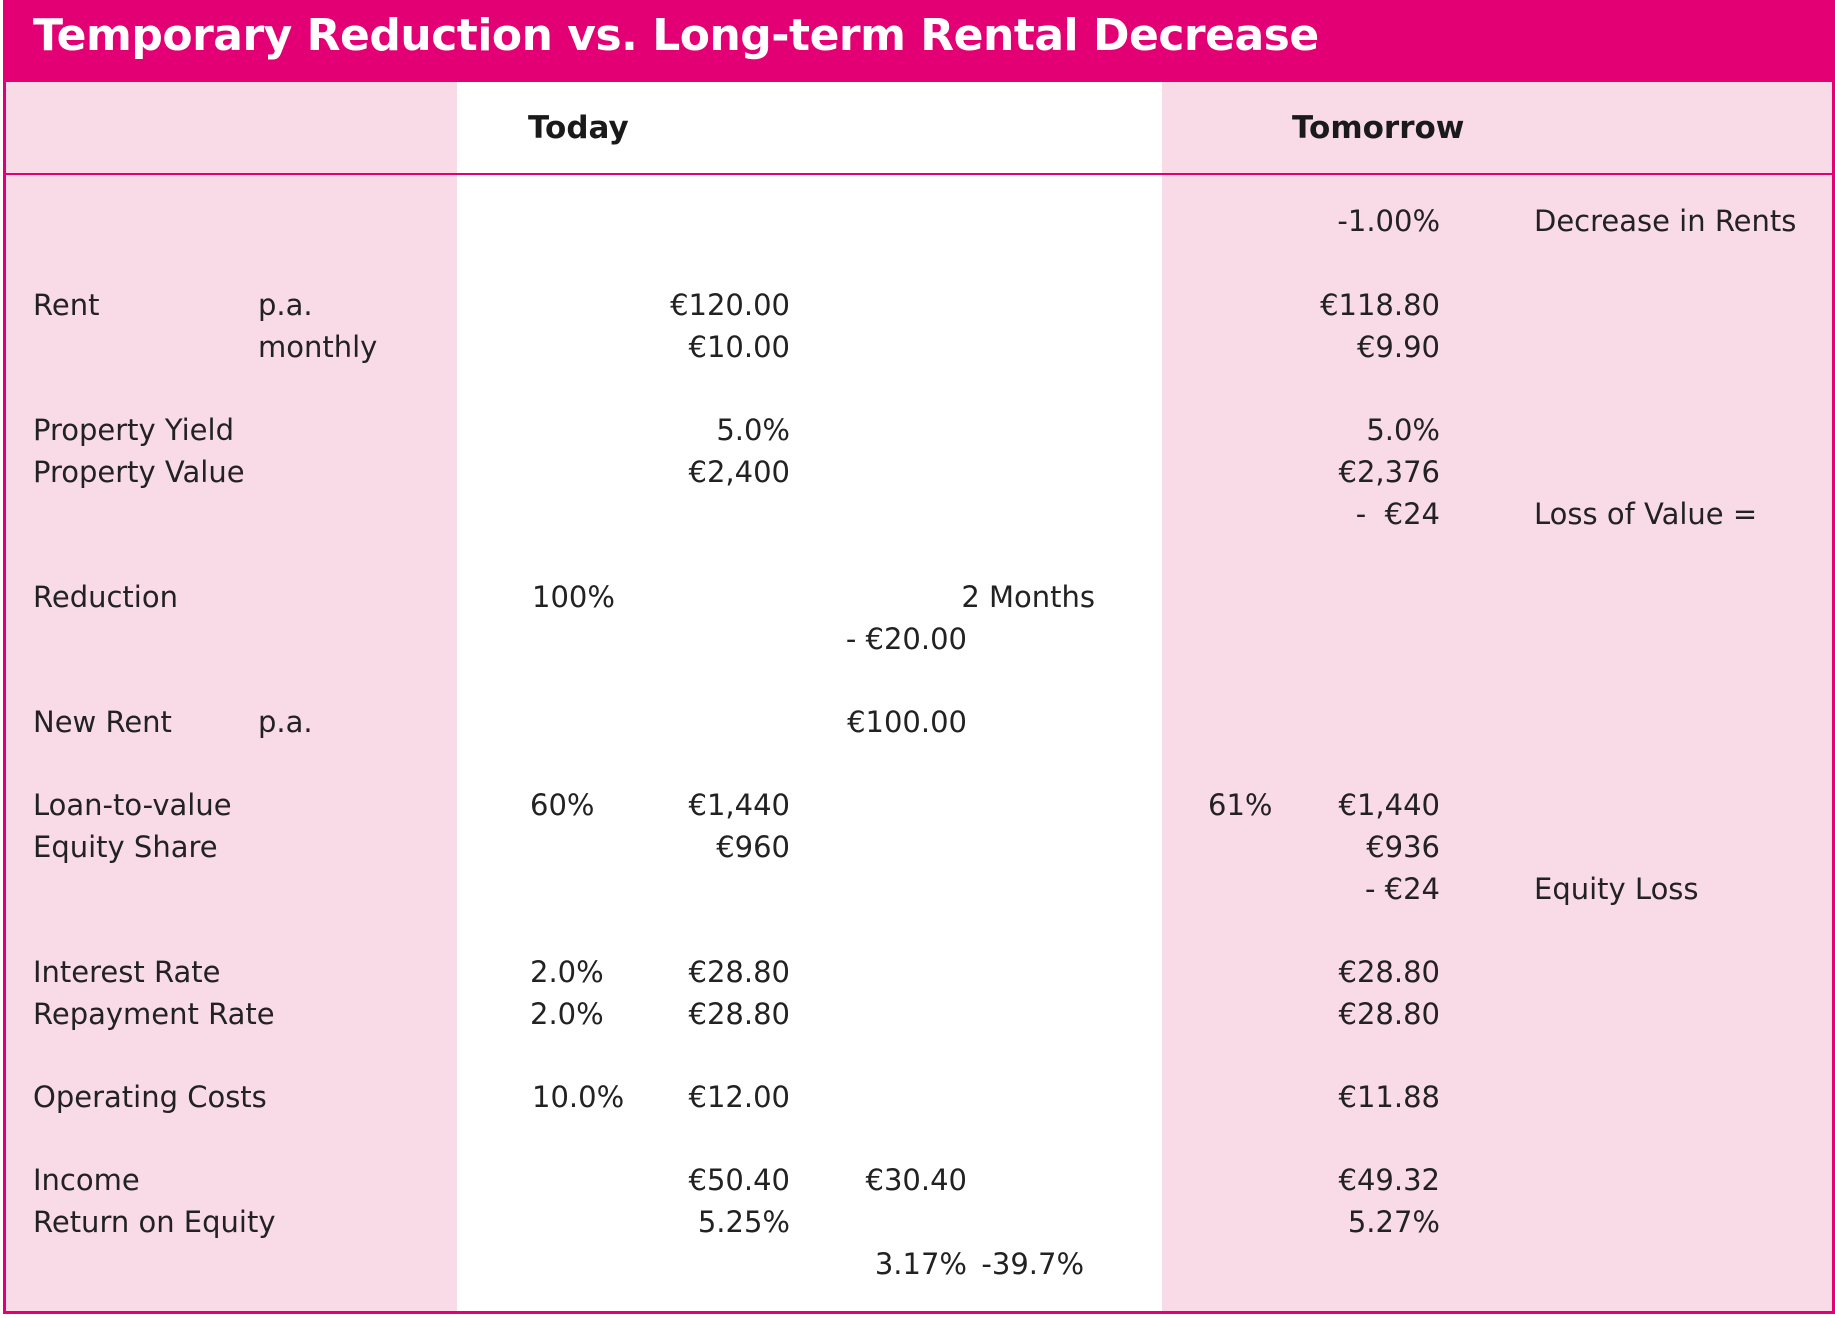  Describe the element at coordinates (125, 847) in the screenshot. I see `equity-label: Equity Share` at that location.